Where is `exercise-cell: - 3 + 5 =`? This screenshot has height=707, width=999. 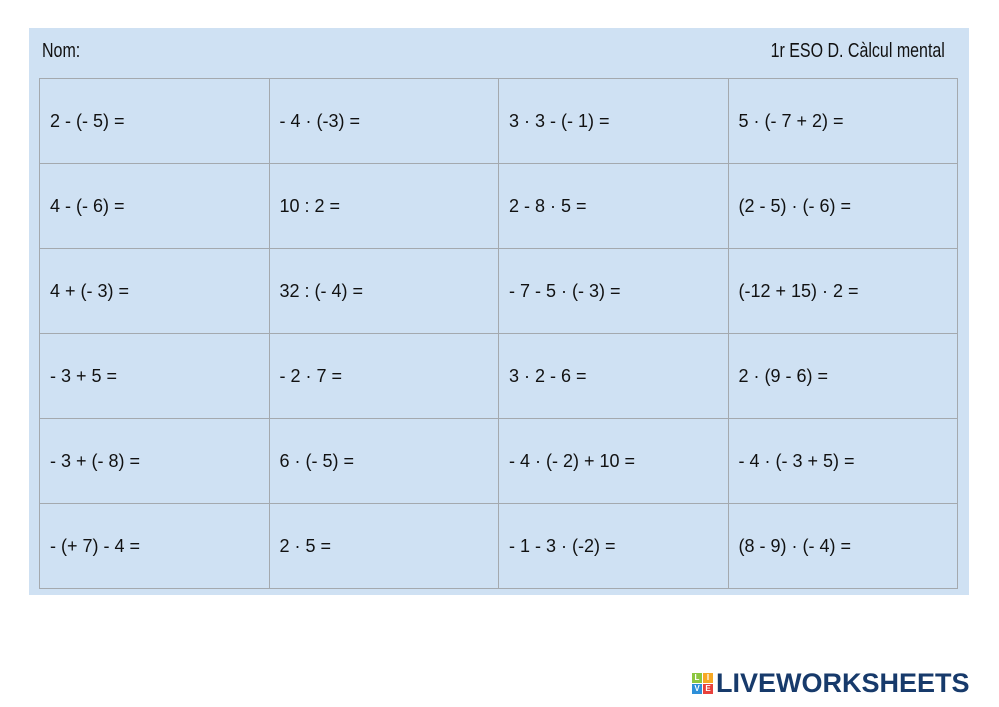
exercise-cell: - 3 + 5 = is located at coordinates (154, 376).